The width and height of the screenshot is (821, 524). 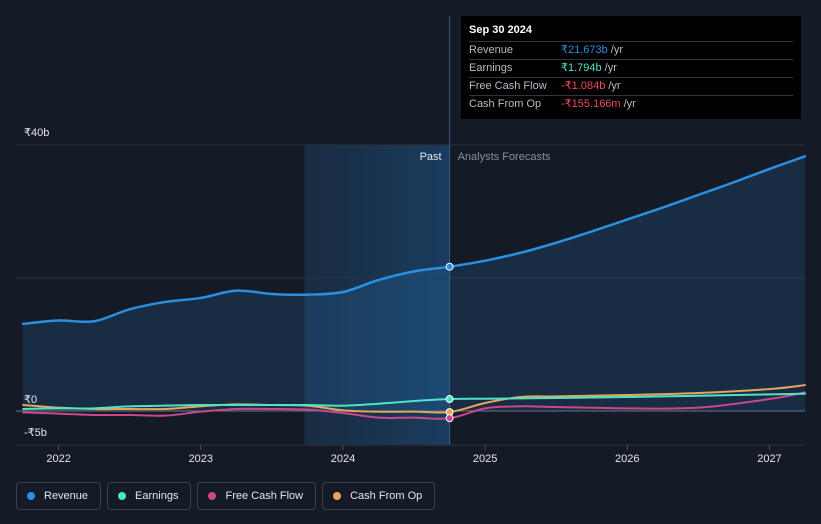 I want to click on y-tick-label: ₹0, so click(x=30, y=400).